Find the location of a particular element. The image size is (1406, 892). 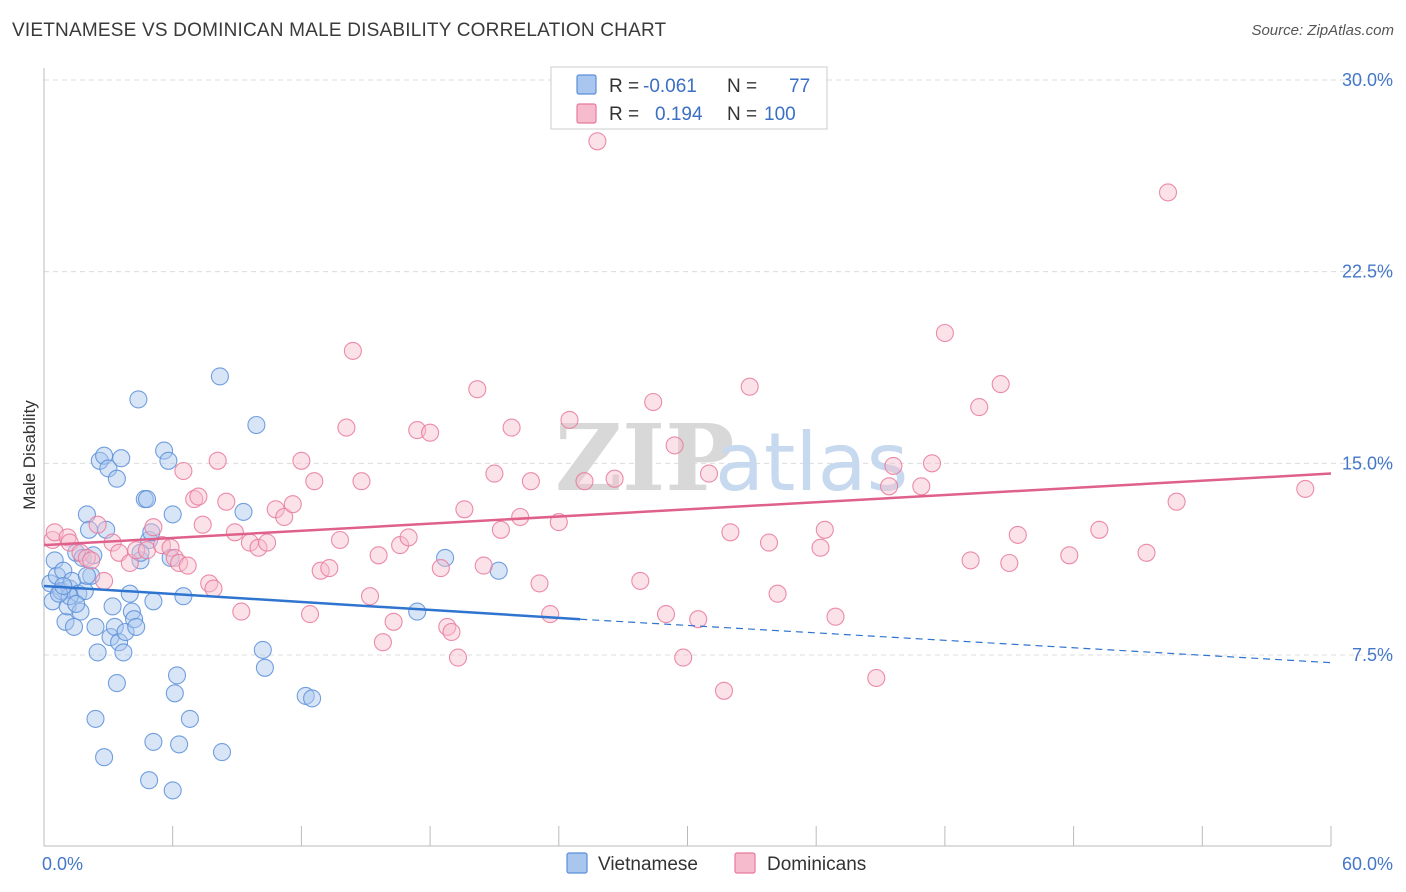

y-tick-label-2: 22.5% is located at coordinates (1367, 272).